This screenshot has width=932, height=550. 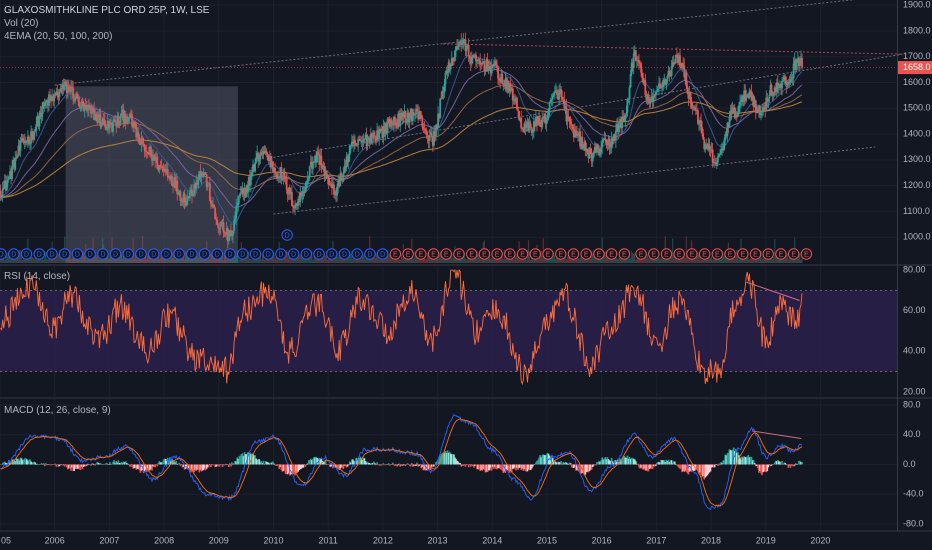 What do you see at coordinates (382, 254) in the screenshot?
I see `marker-letter: D` at bounding box center [382, 254].